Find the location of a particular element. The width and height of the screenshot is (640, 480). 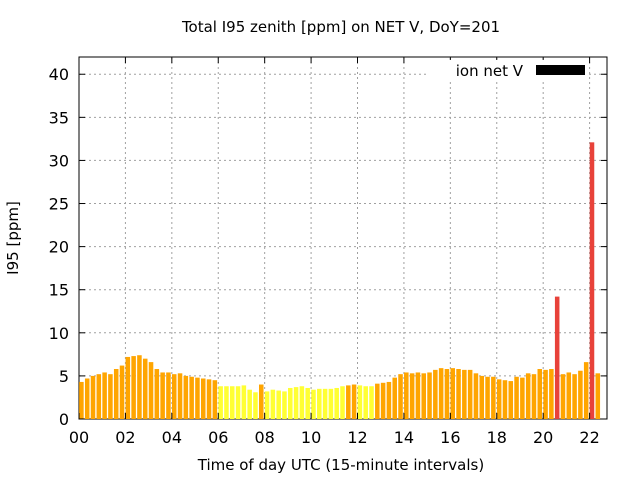

legend: ion net V is located at coordinates (508, 71).